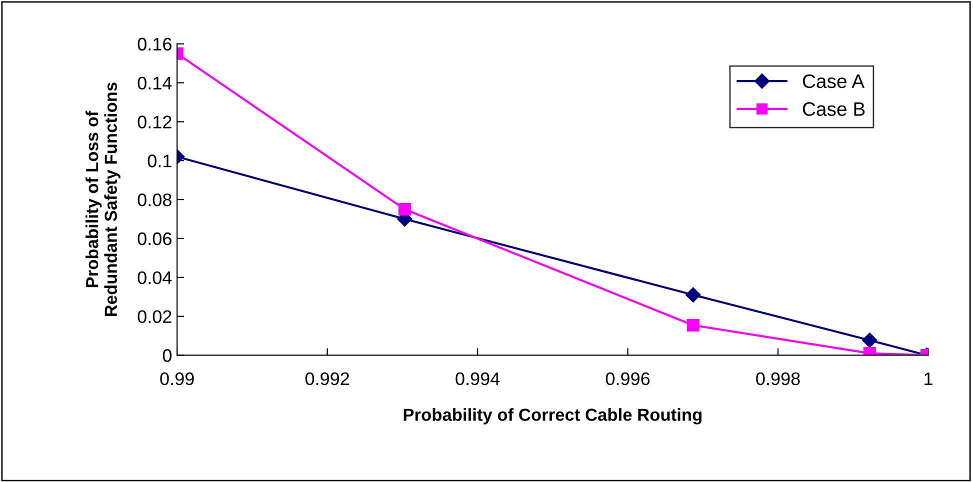 Image resolution: width=973 pixels, height=482 pixels. What do you see at coordinates (160, 161) in the screenshot?
I see `y-tick-label: 0.1` at bounding box center [160, 161].